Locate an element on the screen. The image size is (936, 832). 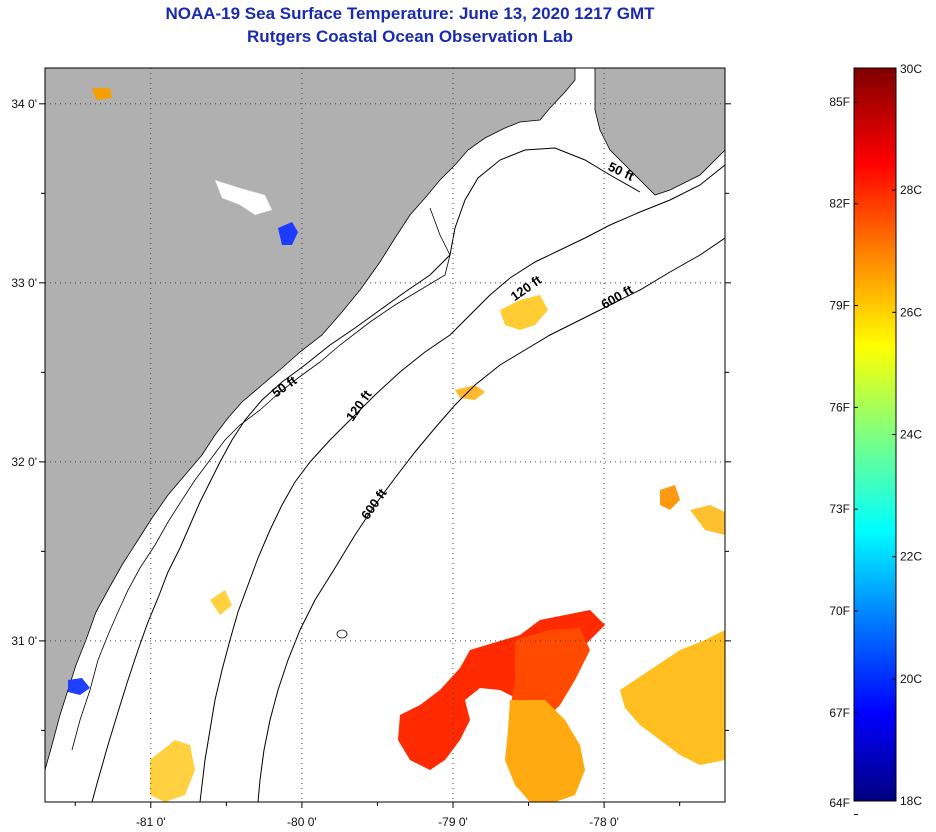
lat-tick-label: 33 0' is located at coordinates (24, 283).